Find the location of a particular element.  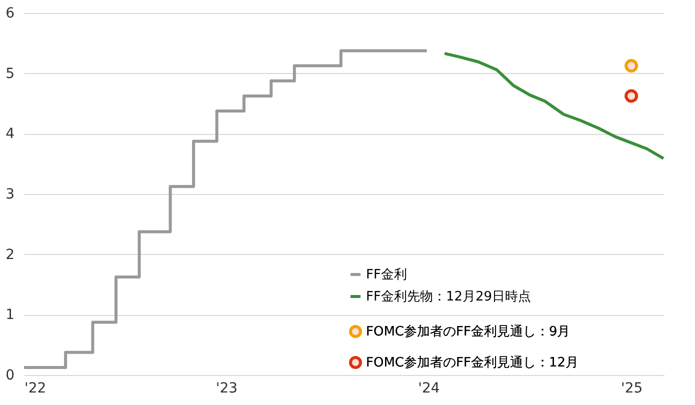

legend-label: FF金利 is located at coordinates (386, 275).